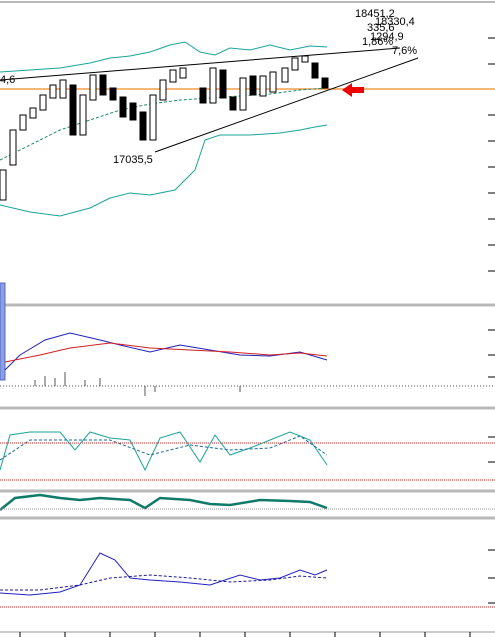 This screenshot has width=495, height=637. I want to click on annotation: 335,6, so click(381, 28).